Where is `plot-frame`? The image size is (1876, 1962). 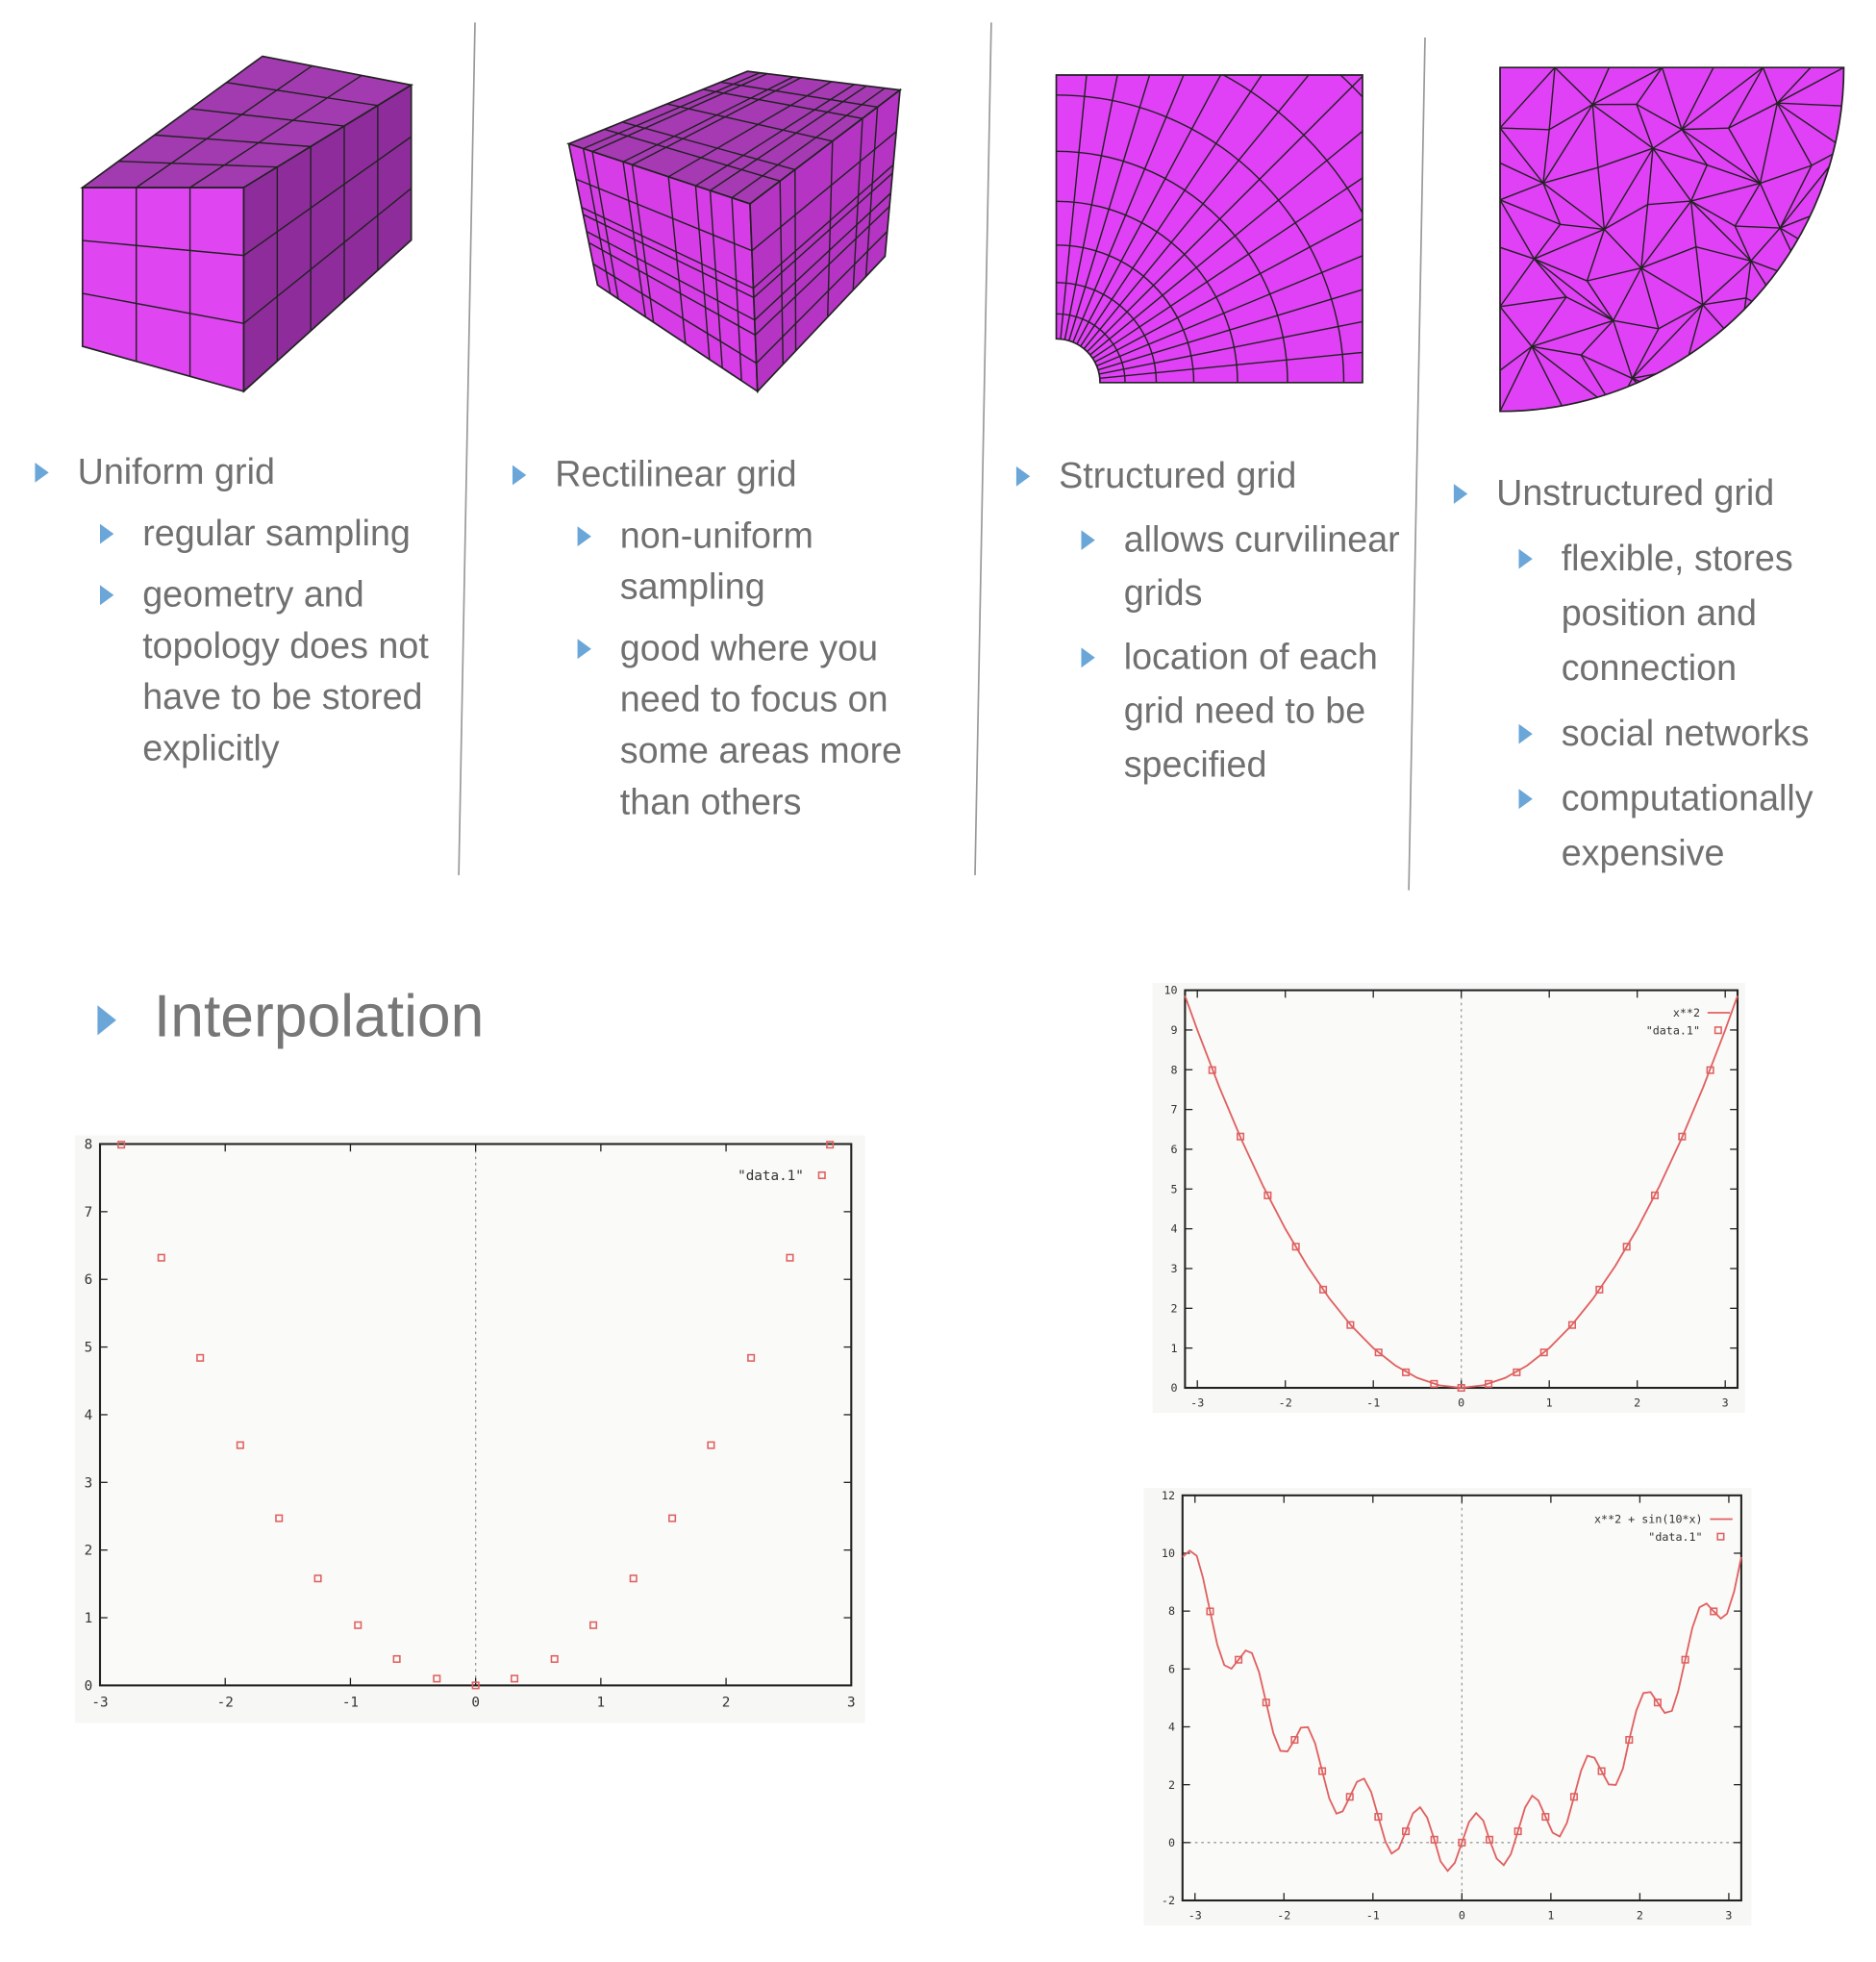
plot-frame is located at coordinates (1461, 1698).